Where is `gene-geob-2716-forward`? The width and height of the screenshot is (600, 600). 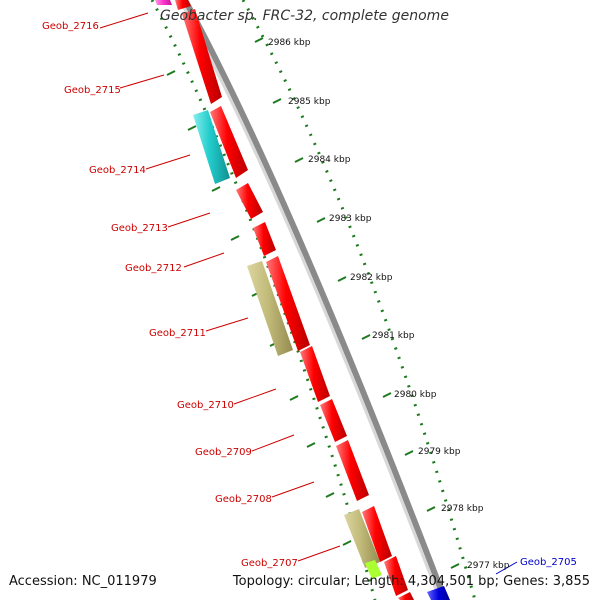
gene-geob-2716-forward is located at coordinates (183, 5).